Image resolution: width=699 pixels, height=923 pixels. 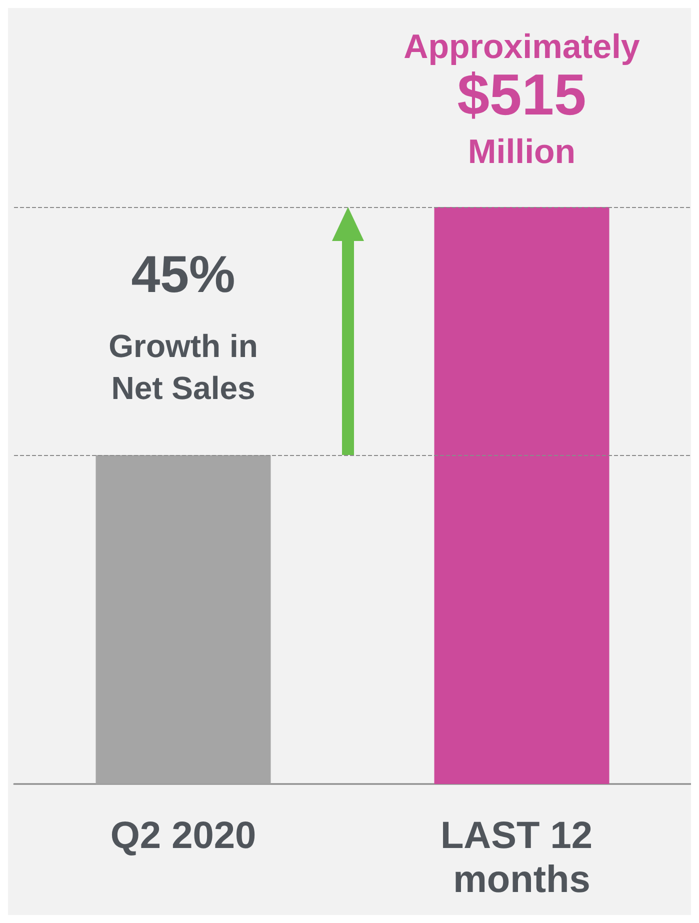 What do you see at coordinates (183, 836) in the screenshot?
I see `x-tick-label: Q2 2020` at bounding box center [183, 836].